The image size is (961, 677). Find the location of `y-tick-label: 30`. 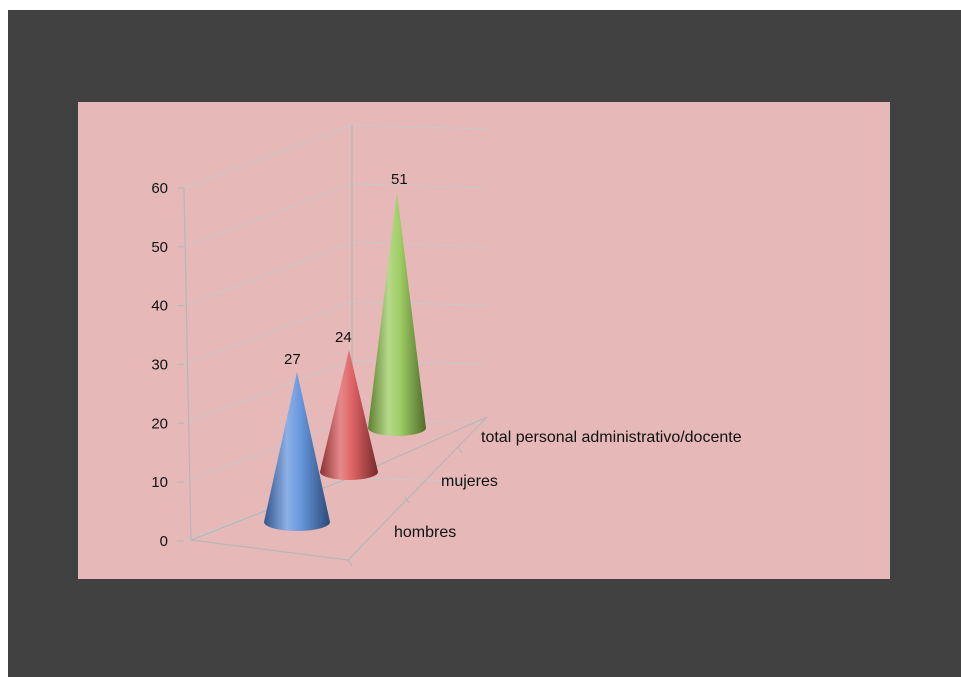

y-tick-label: 30 is located at coordinates (159, 365).